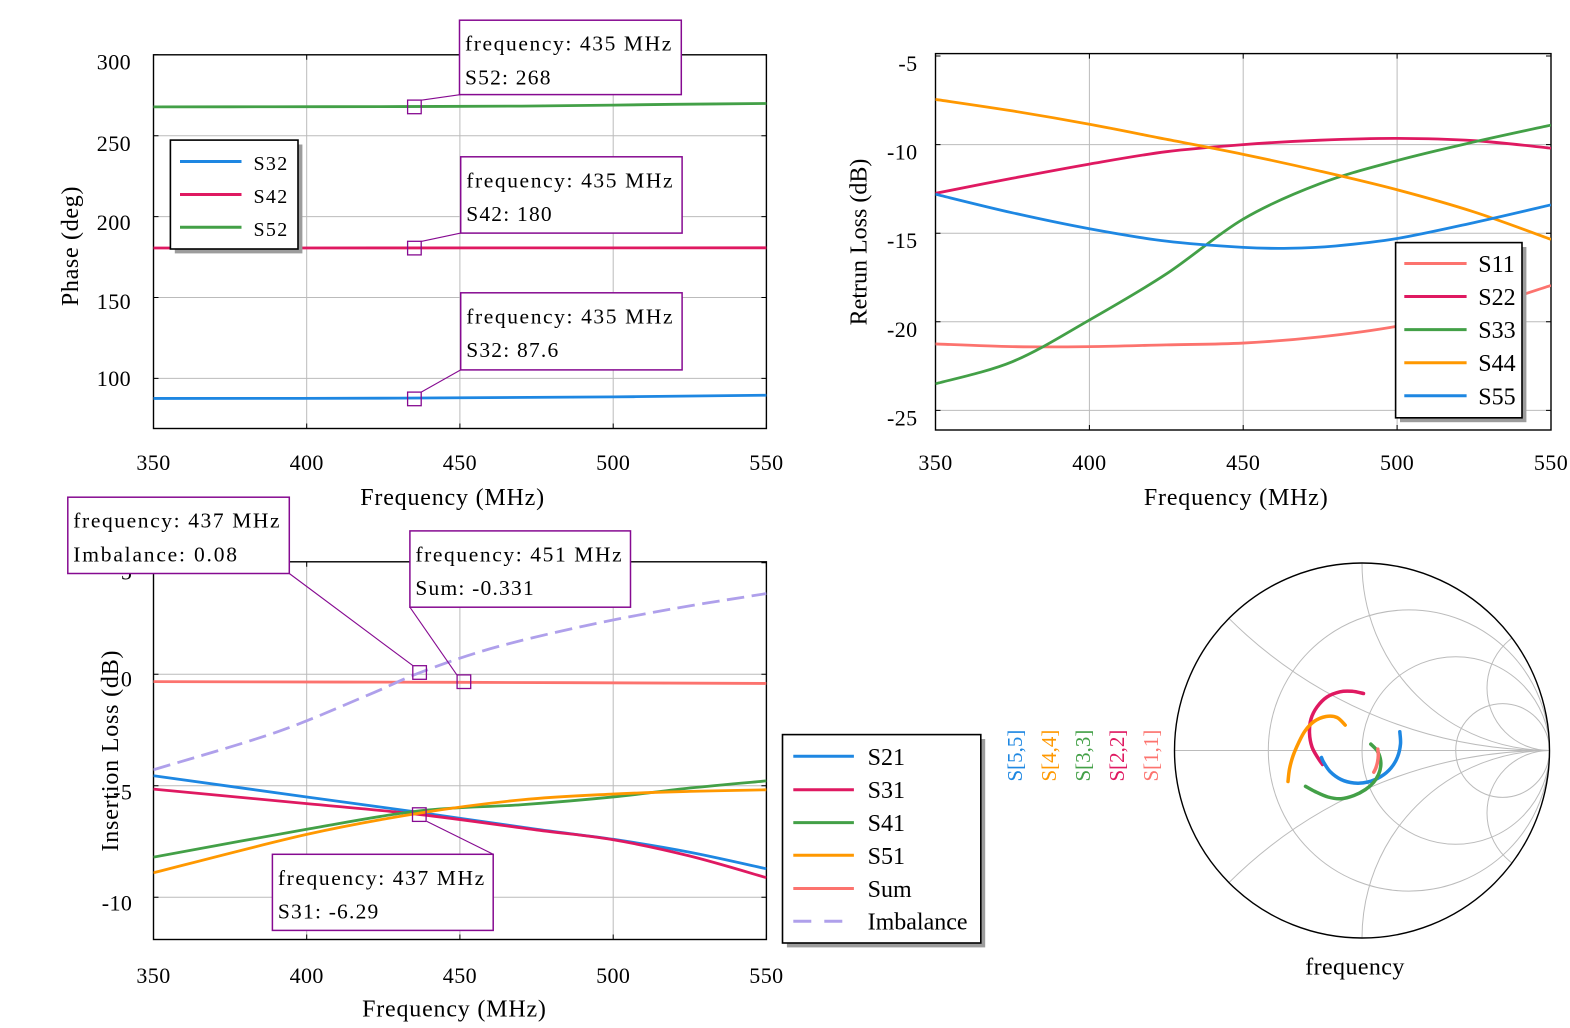  What do you see at coordinates (1015, 756) in the screenshot?
I see `svg-text: S[5,5]` at bounding box center [1015, 756].